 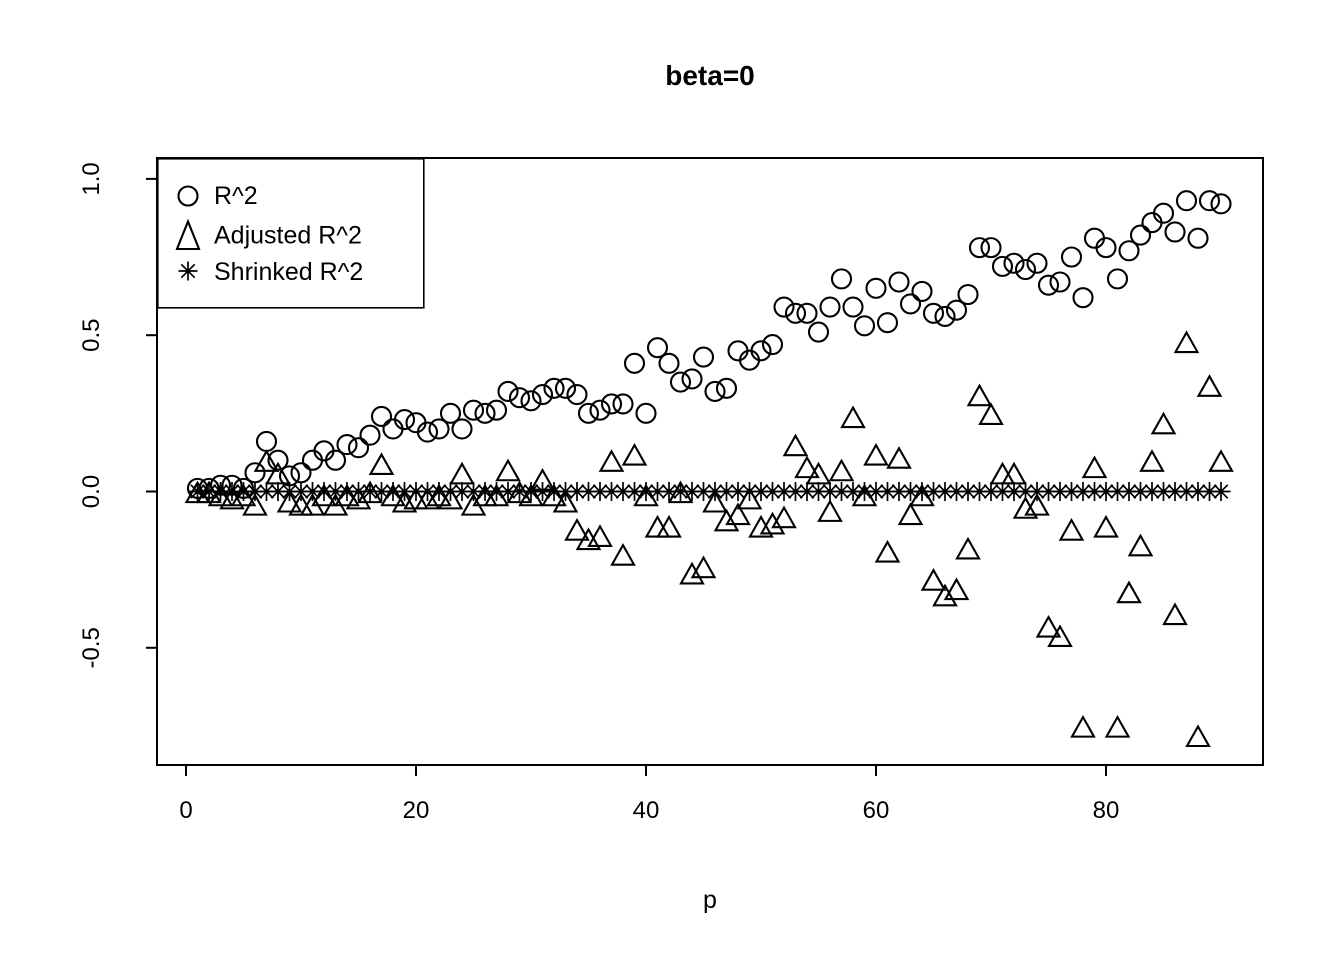 What do you see at coordinates (288, 236) in the screenshot?
I see `legend-label-adjusted-r2: Adjusted R^2` at bounding box center [288, 236].